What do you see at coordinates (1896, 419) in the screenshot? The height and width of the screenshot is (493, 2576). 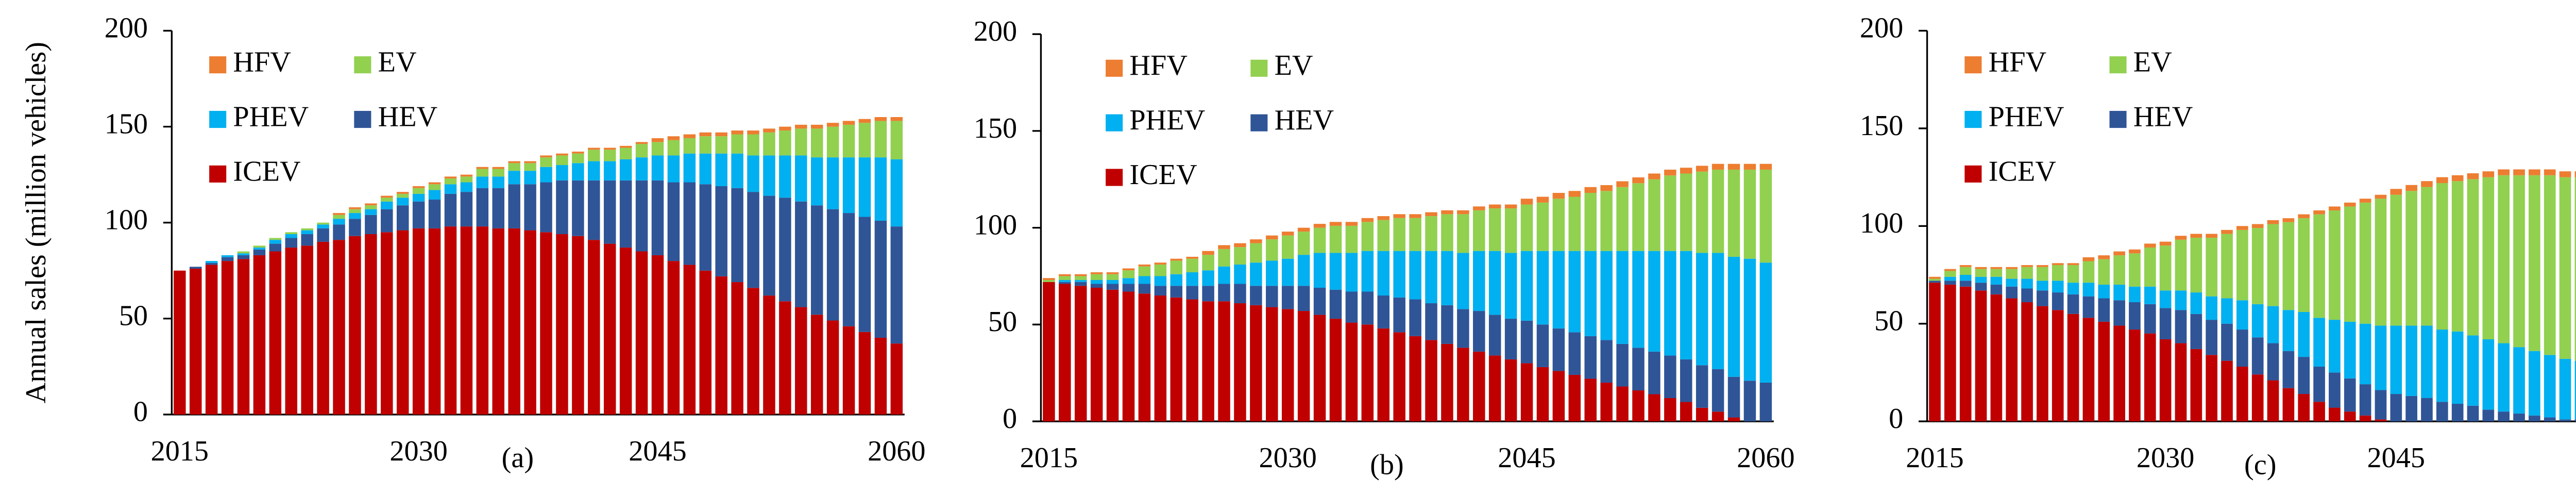 I see `y-tick-label: 0` at bounding box center [1896, 419].